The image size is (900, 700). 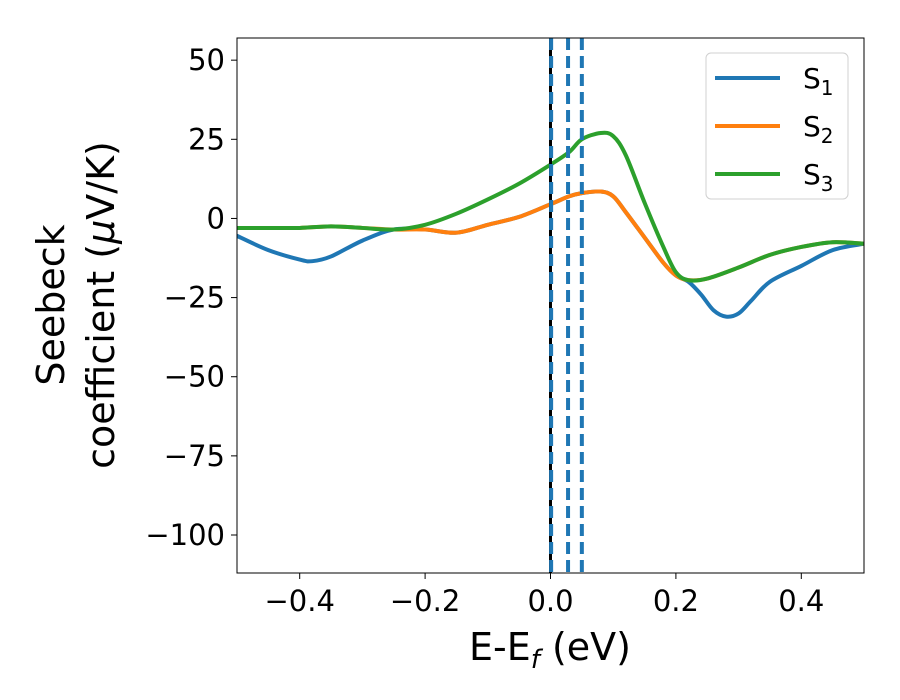 What do you see at coordinates (676, 601) in the screenshot?
I see `x-tick-label: 0.2` at bounding box center [676, 601].